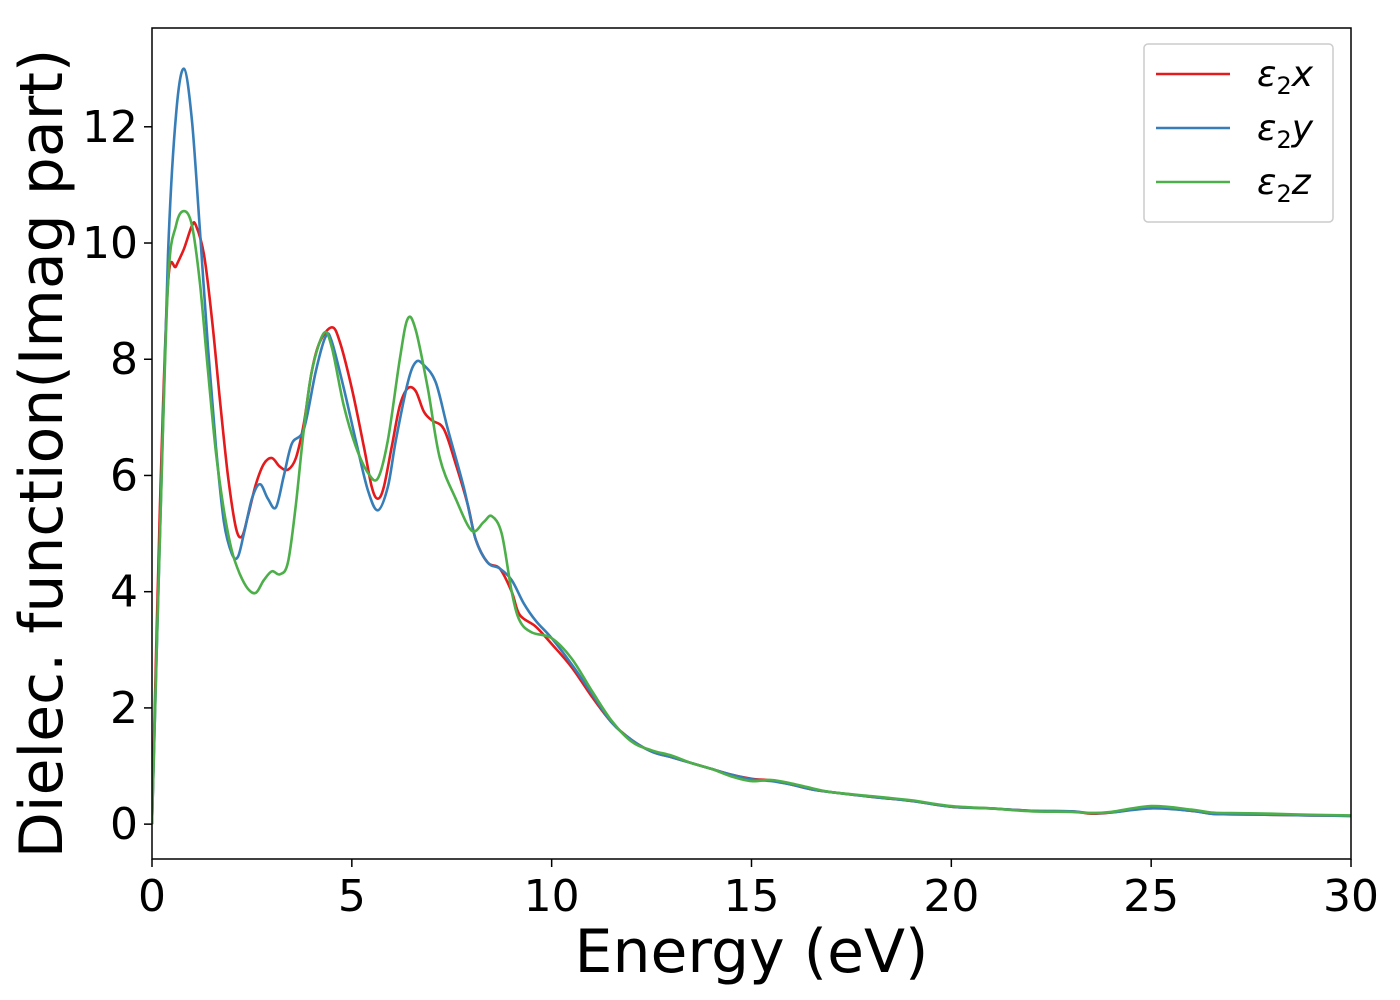 The width and height of the screenshot is (1400, 1000). I want to click on x-tick-label: 5, so click(352, 896).